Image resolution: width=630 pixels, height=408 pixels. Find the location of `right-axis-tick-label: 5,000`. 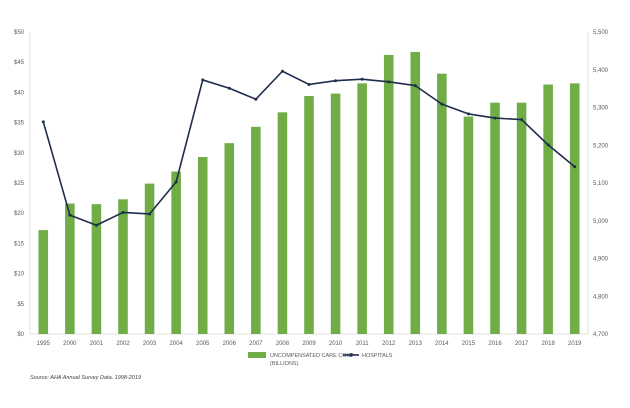

right-axis-tick-label: 5,000 is located at coordinates (601, 222).